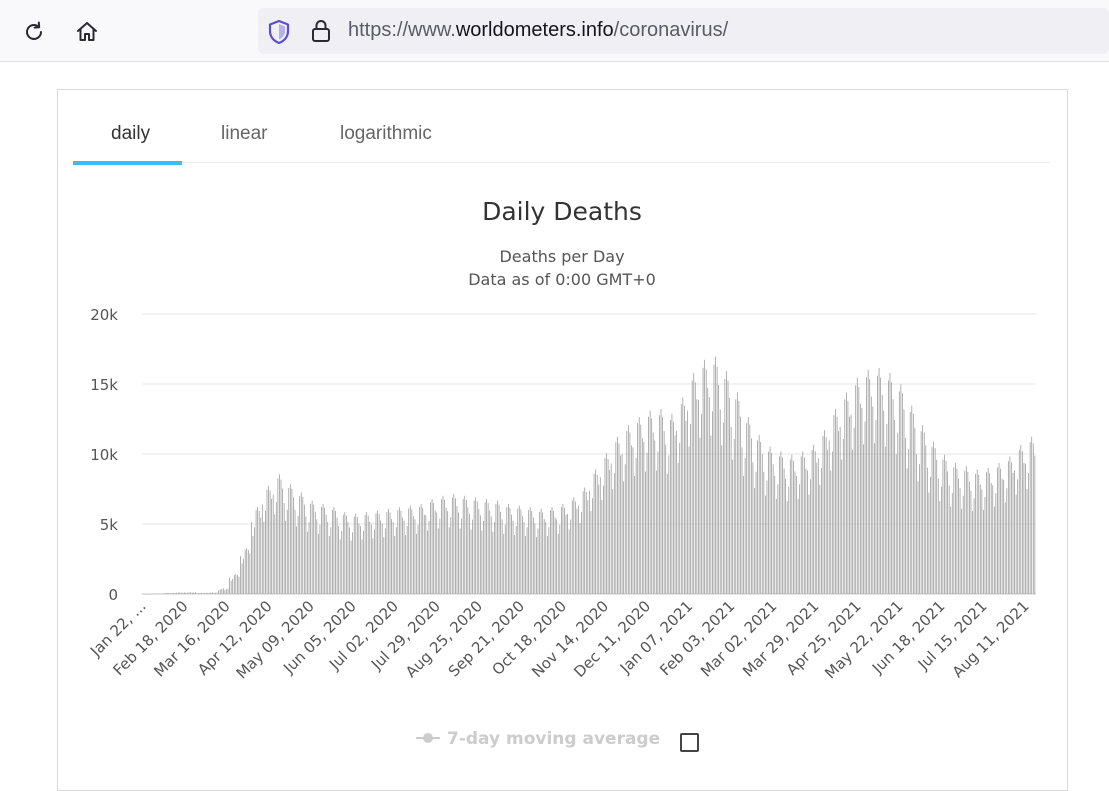 This screenshot has width=1109, height=791. Describe the element at coordinates (244, 133) in the screenshot. I see `tab-linear: linear` at that location.